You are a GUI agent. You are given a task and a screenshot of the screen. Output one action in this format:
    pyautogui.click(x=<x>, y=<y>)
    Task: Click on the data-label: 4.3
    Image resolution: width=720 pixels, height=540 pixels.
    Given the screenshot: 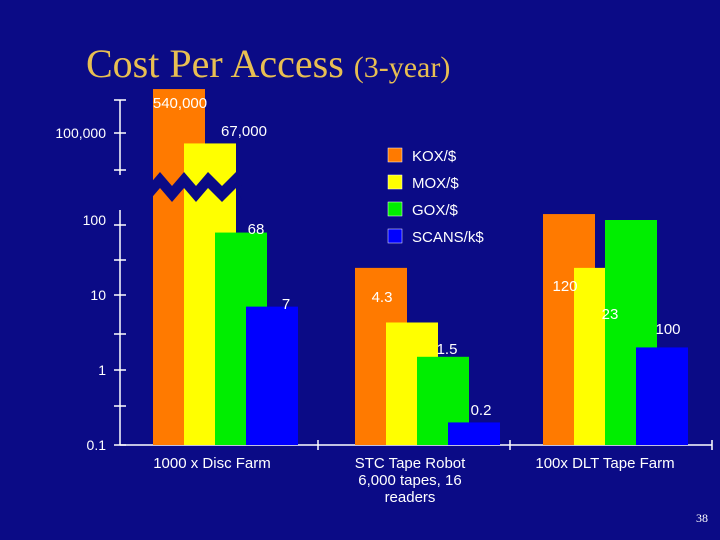 What is the action you would take?
    pyautogui.click(x=382, y=297)
    